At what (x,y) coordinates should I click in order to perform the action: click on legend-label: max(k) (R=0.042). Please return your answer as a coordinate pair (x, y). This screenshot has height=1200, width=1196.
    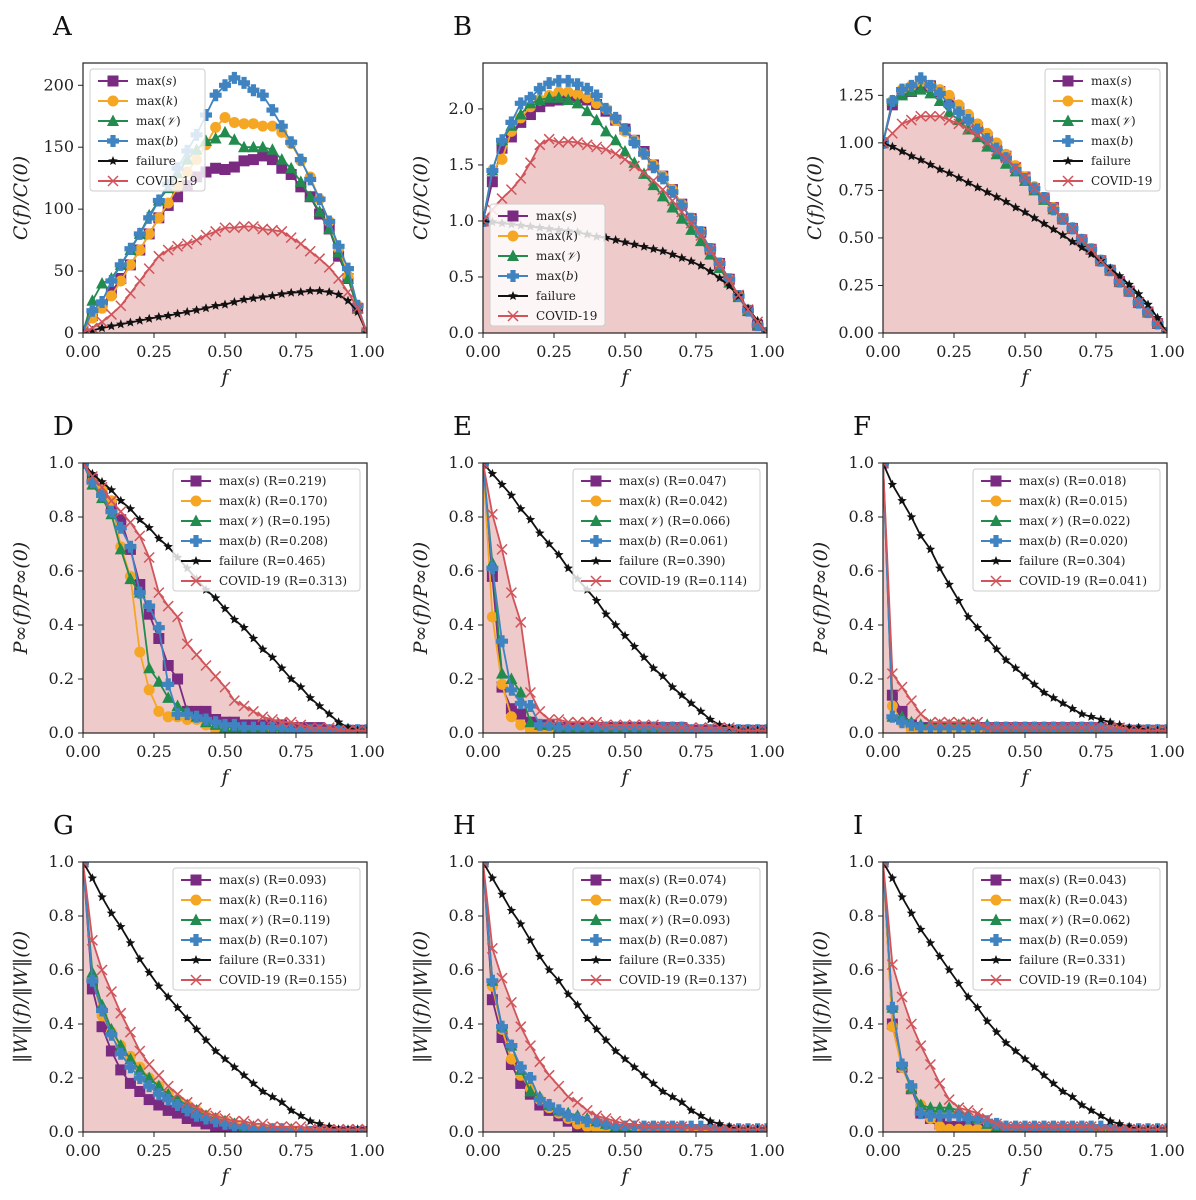
    Looking at the image, I should click on (673, 501).